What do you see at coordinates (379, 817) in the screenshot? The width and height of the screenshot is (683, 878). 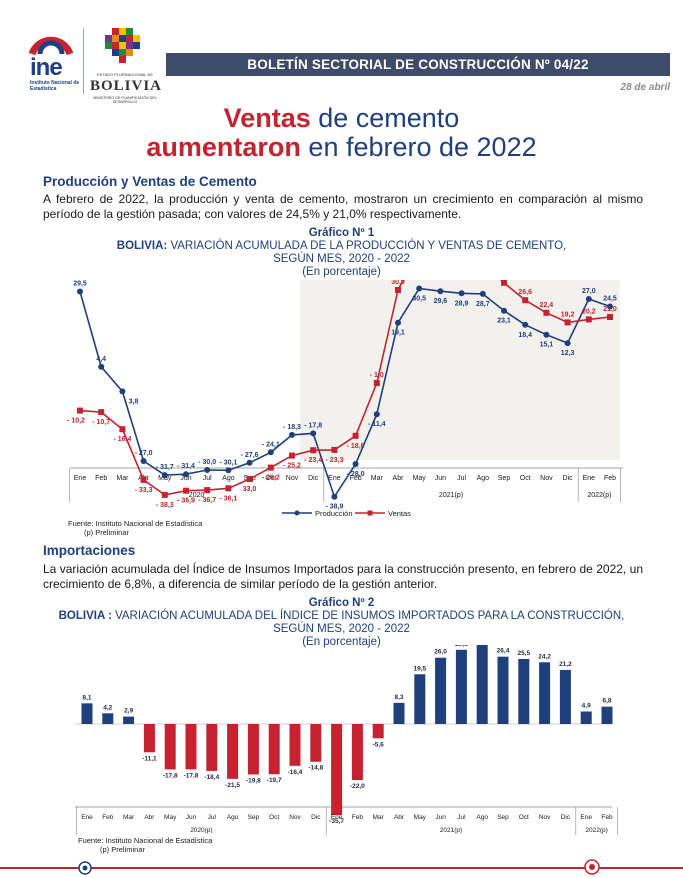 I see `chart2-x-tick-label: Mar` at bounding box center [379, 817].